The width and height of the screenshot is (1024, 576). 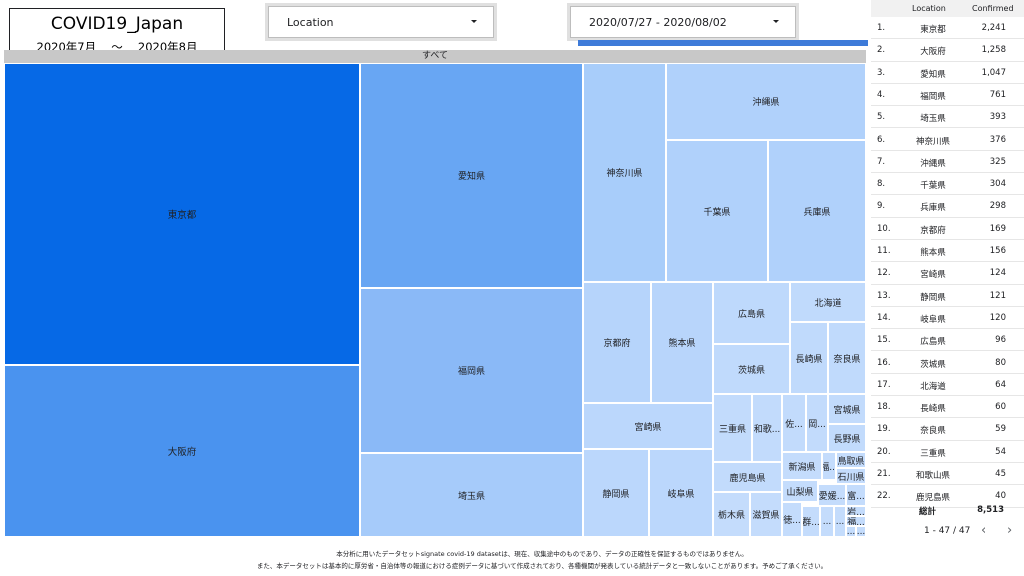 I want to click on row-number: 11., so click(x=884, y=251).